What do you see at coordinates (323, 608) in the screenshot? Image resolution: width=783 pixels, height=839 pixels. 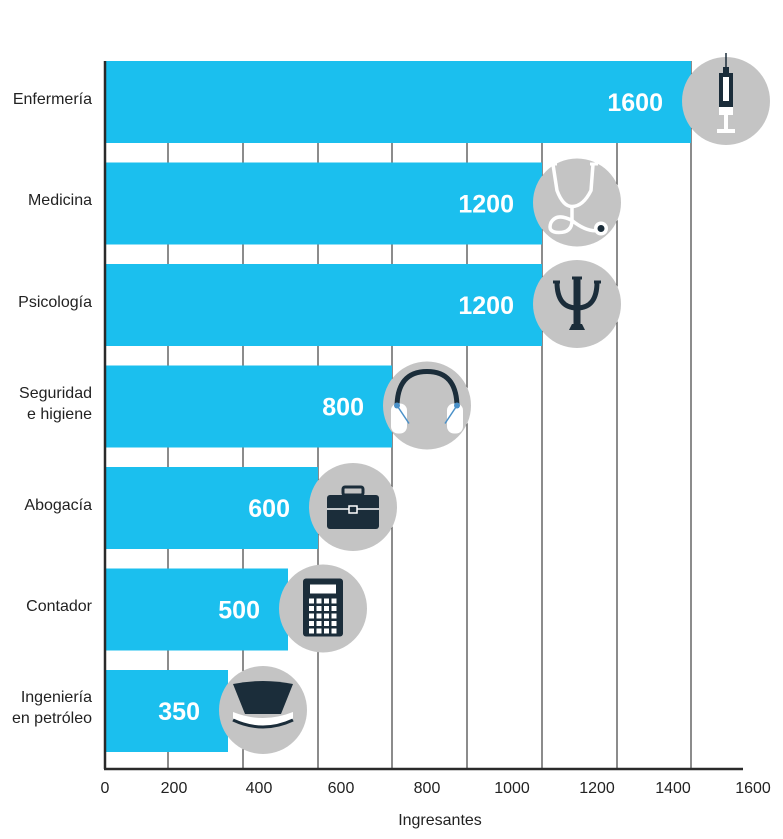 I see `calculator-icon` at bounding box center [323, 608].